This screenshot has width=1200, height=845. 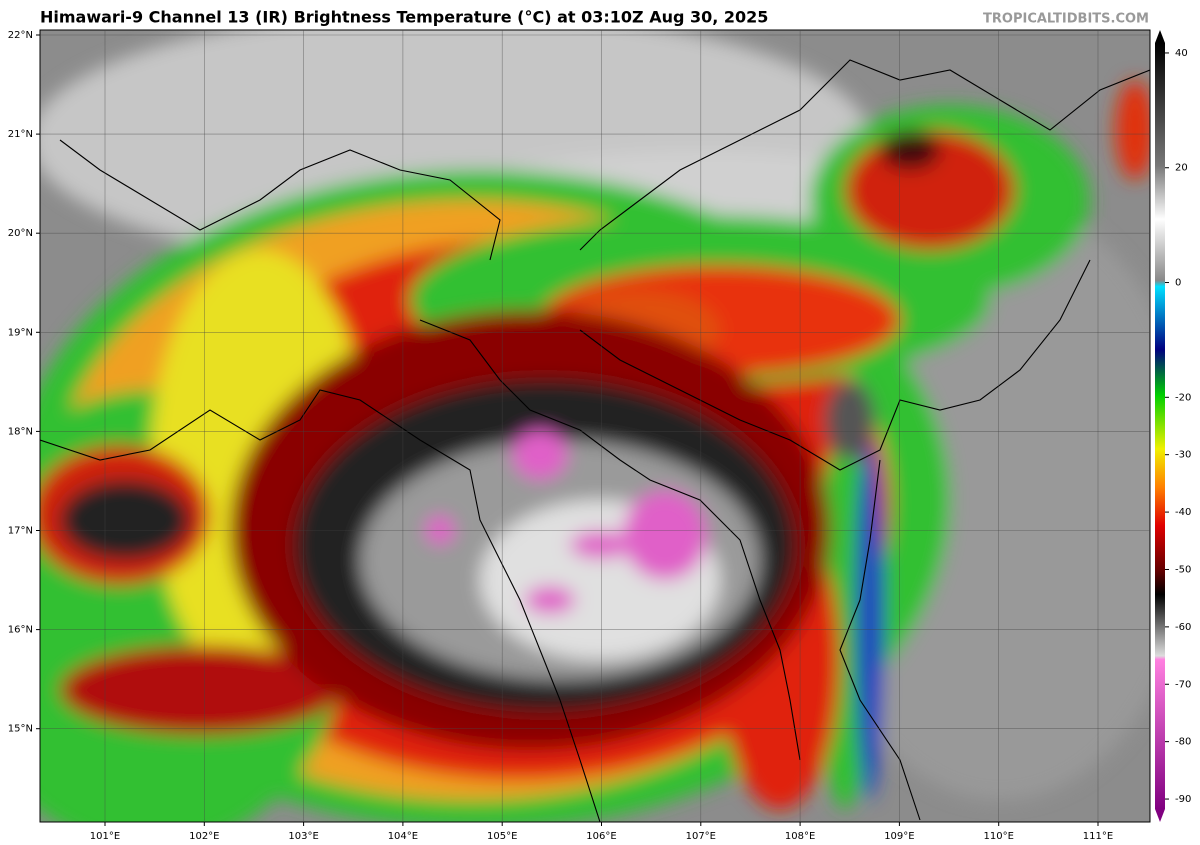 What do you see at coordinates (1098, 836) in the screenshot?
I see `lon-label: 111°E` at bounding box center [1098, 836].